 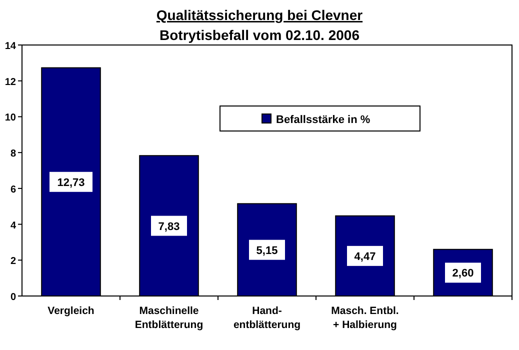 I want to click on y-tick-label: 6, so click(x=13, y=190).